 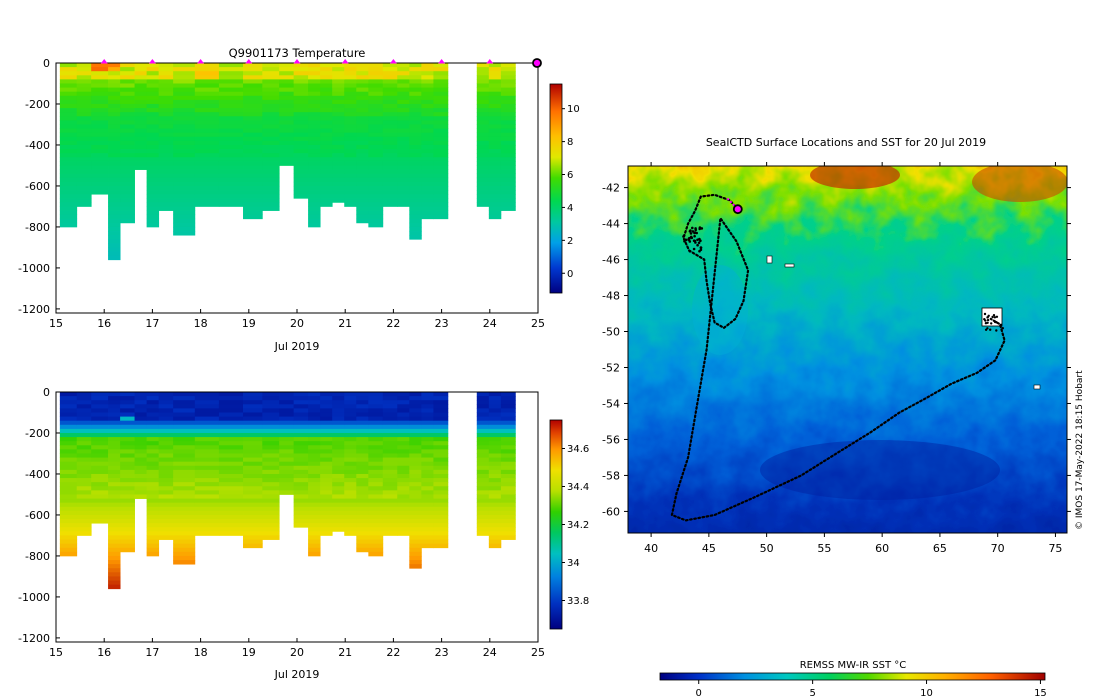 I want to click on y-tick-label: -1000, so click(x=34, y=268).